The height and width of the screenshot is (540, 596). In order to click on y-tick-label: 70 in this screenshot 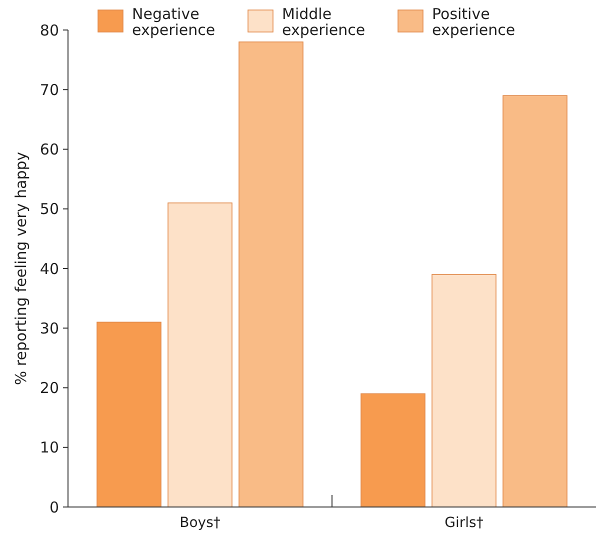, I will do `click(49, 89)`.